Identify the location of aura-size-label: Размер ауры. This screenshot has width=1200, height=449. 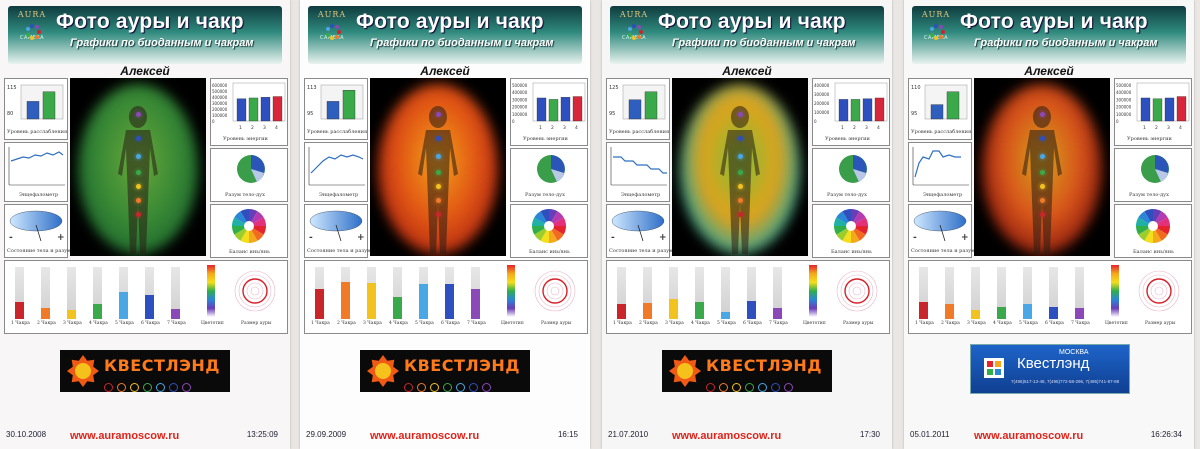
(1160, 323).